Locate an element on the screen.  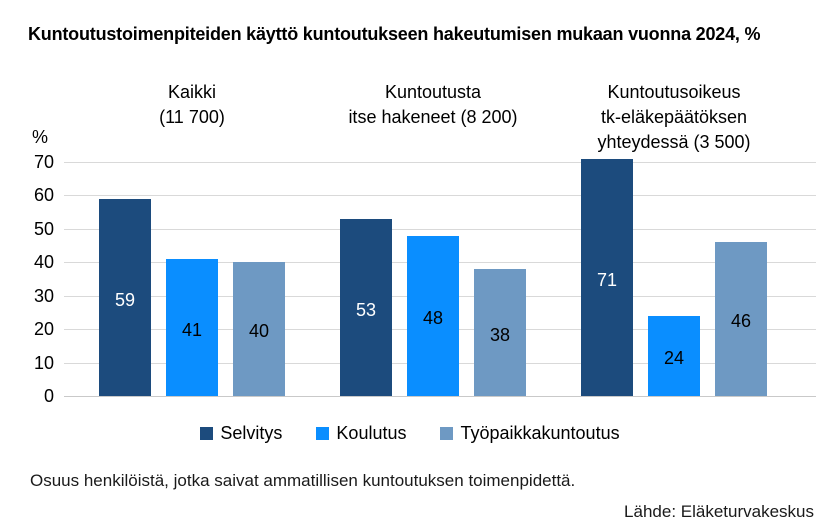
legend-label: Selvitys is located at coordinates (251, 432).